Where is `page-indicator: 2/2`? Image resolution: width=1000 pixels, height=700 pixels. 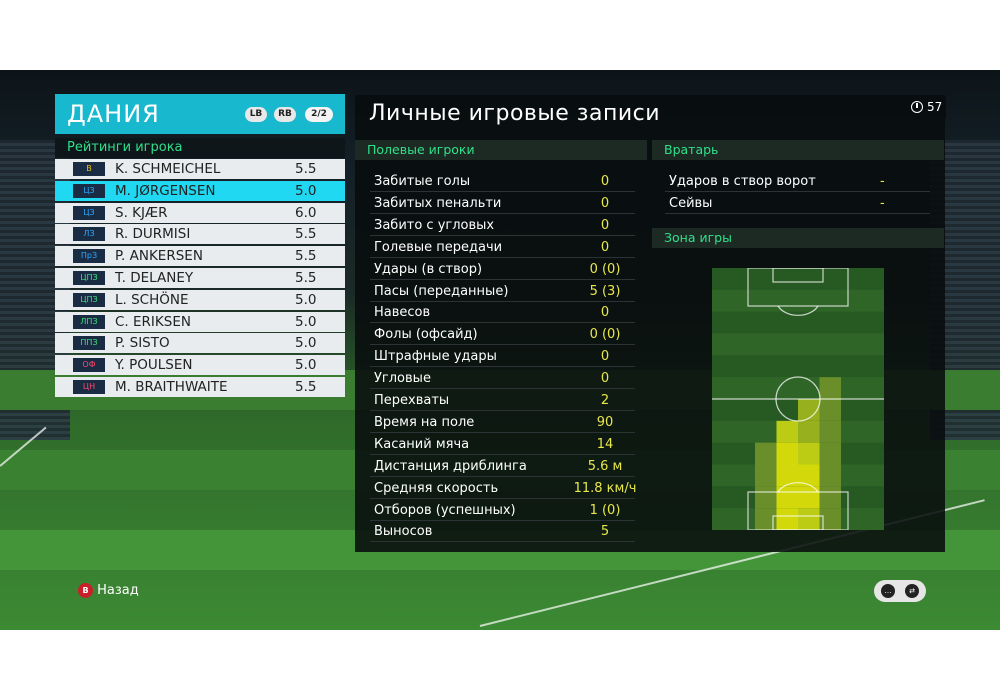 page-indicator: 2/2 is located at coordinates (319, 114).